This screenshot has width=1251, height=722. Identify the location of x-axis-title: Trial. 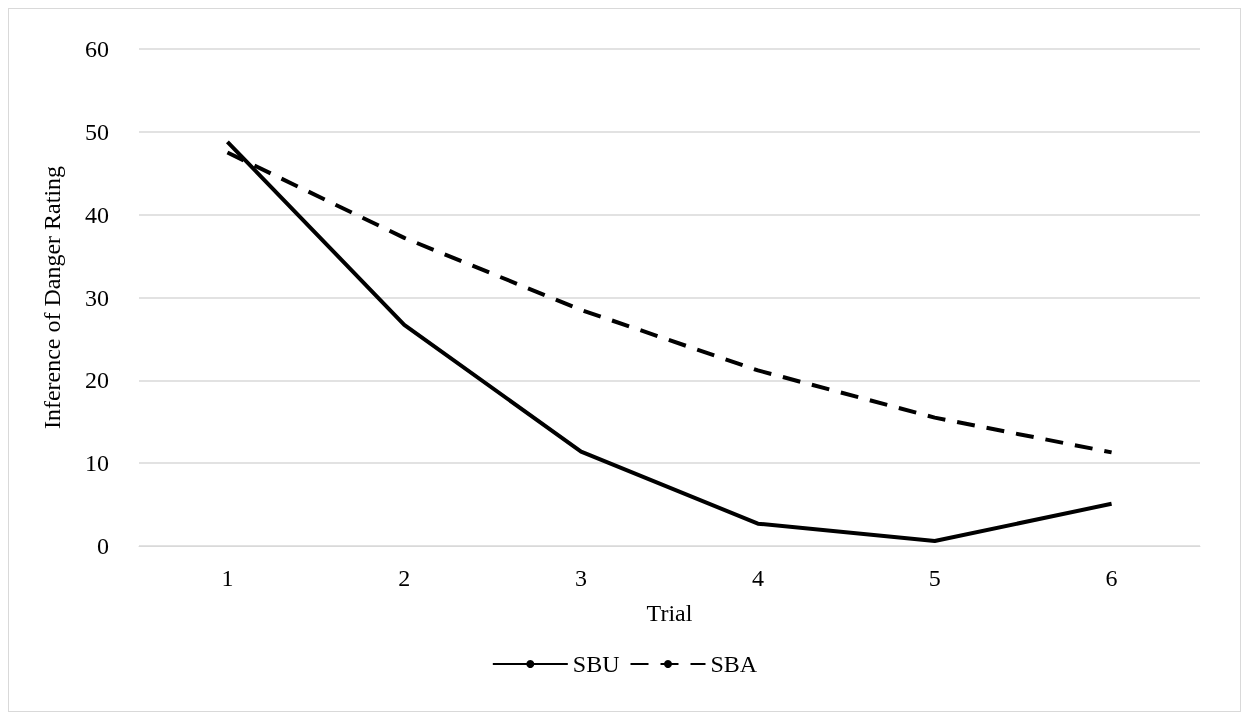
(669, 613).